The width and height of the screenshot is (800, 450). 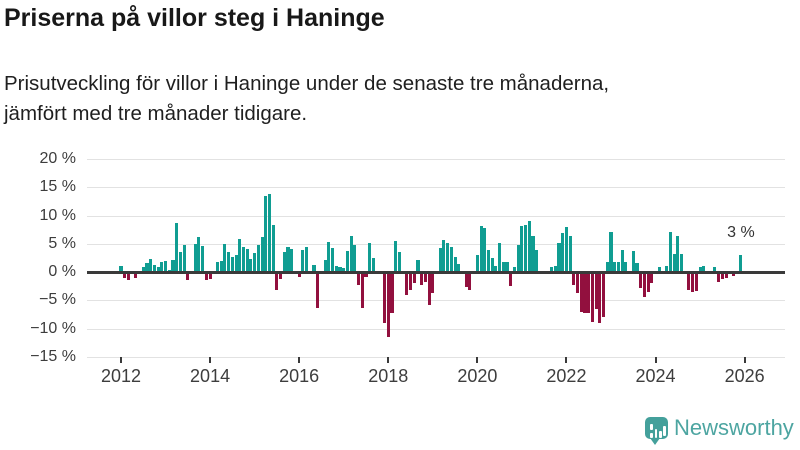 I want to click on y-axis-tick-label: 0 %, so click(x=62, y=271).